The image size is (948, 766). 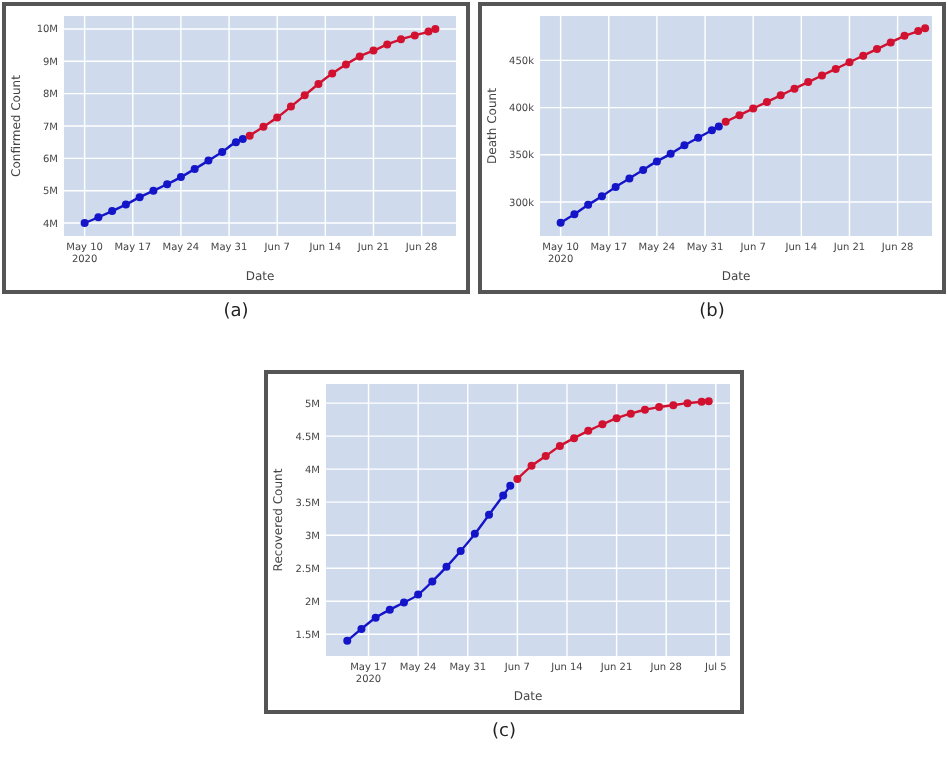 What do you see at coordinates (712, 312) in the screenshot?
I see `text: (b)` at bounding box center [712, 312].